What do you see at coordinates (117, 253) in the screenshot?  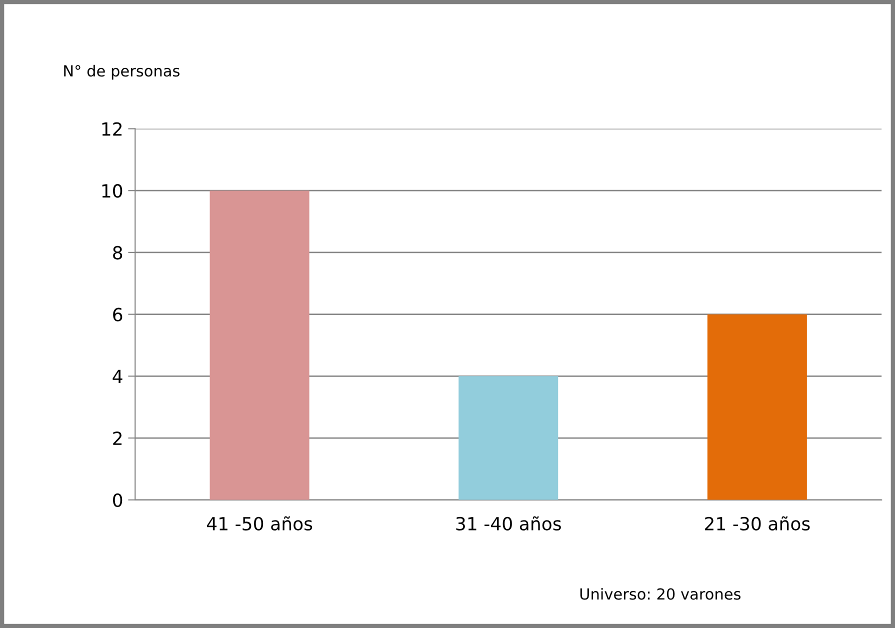 I see `y-tick-label: 8` at bounding box center [117, 253].